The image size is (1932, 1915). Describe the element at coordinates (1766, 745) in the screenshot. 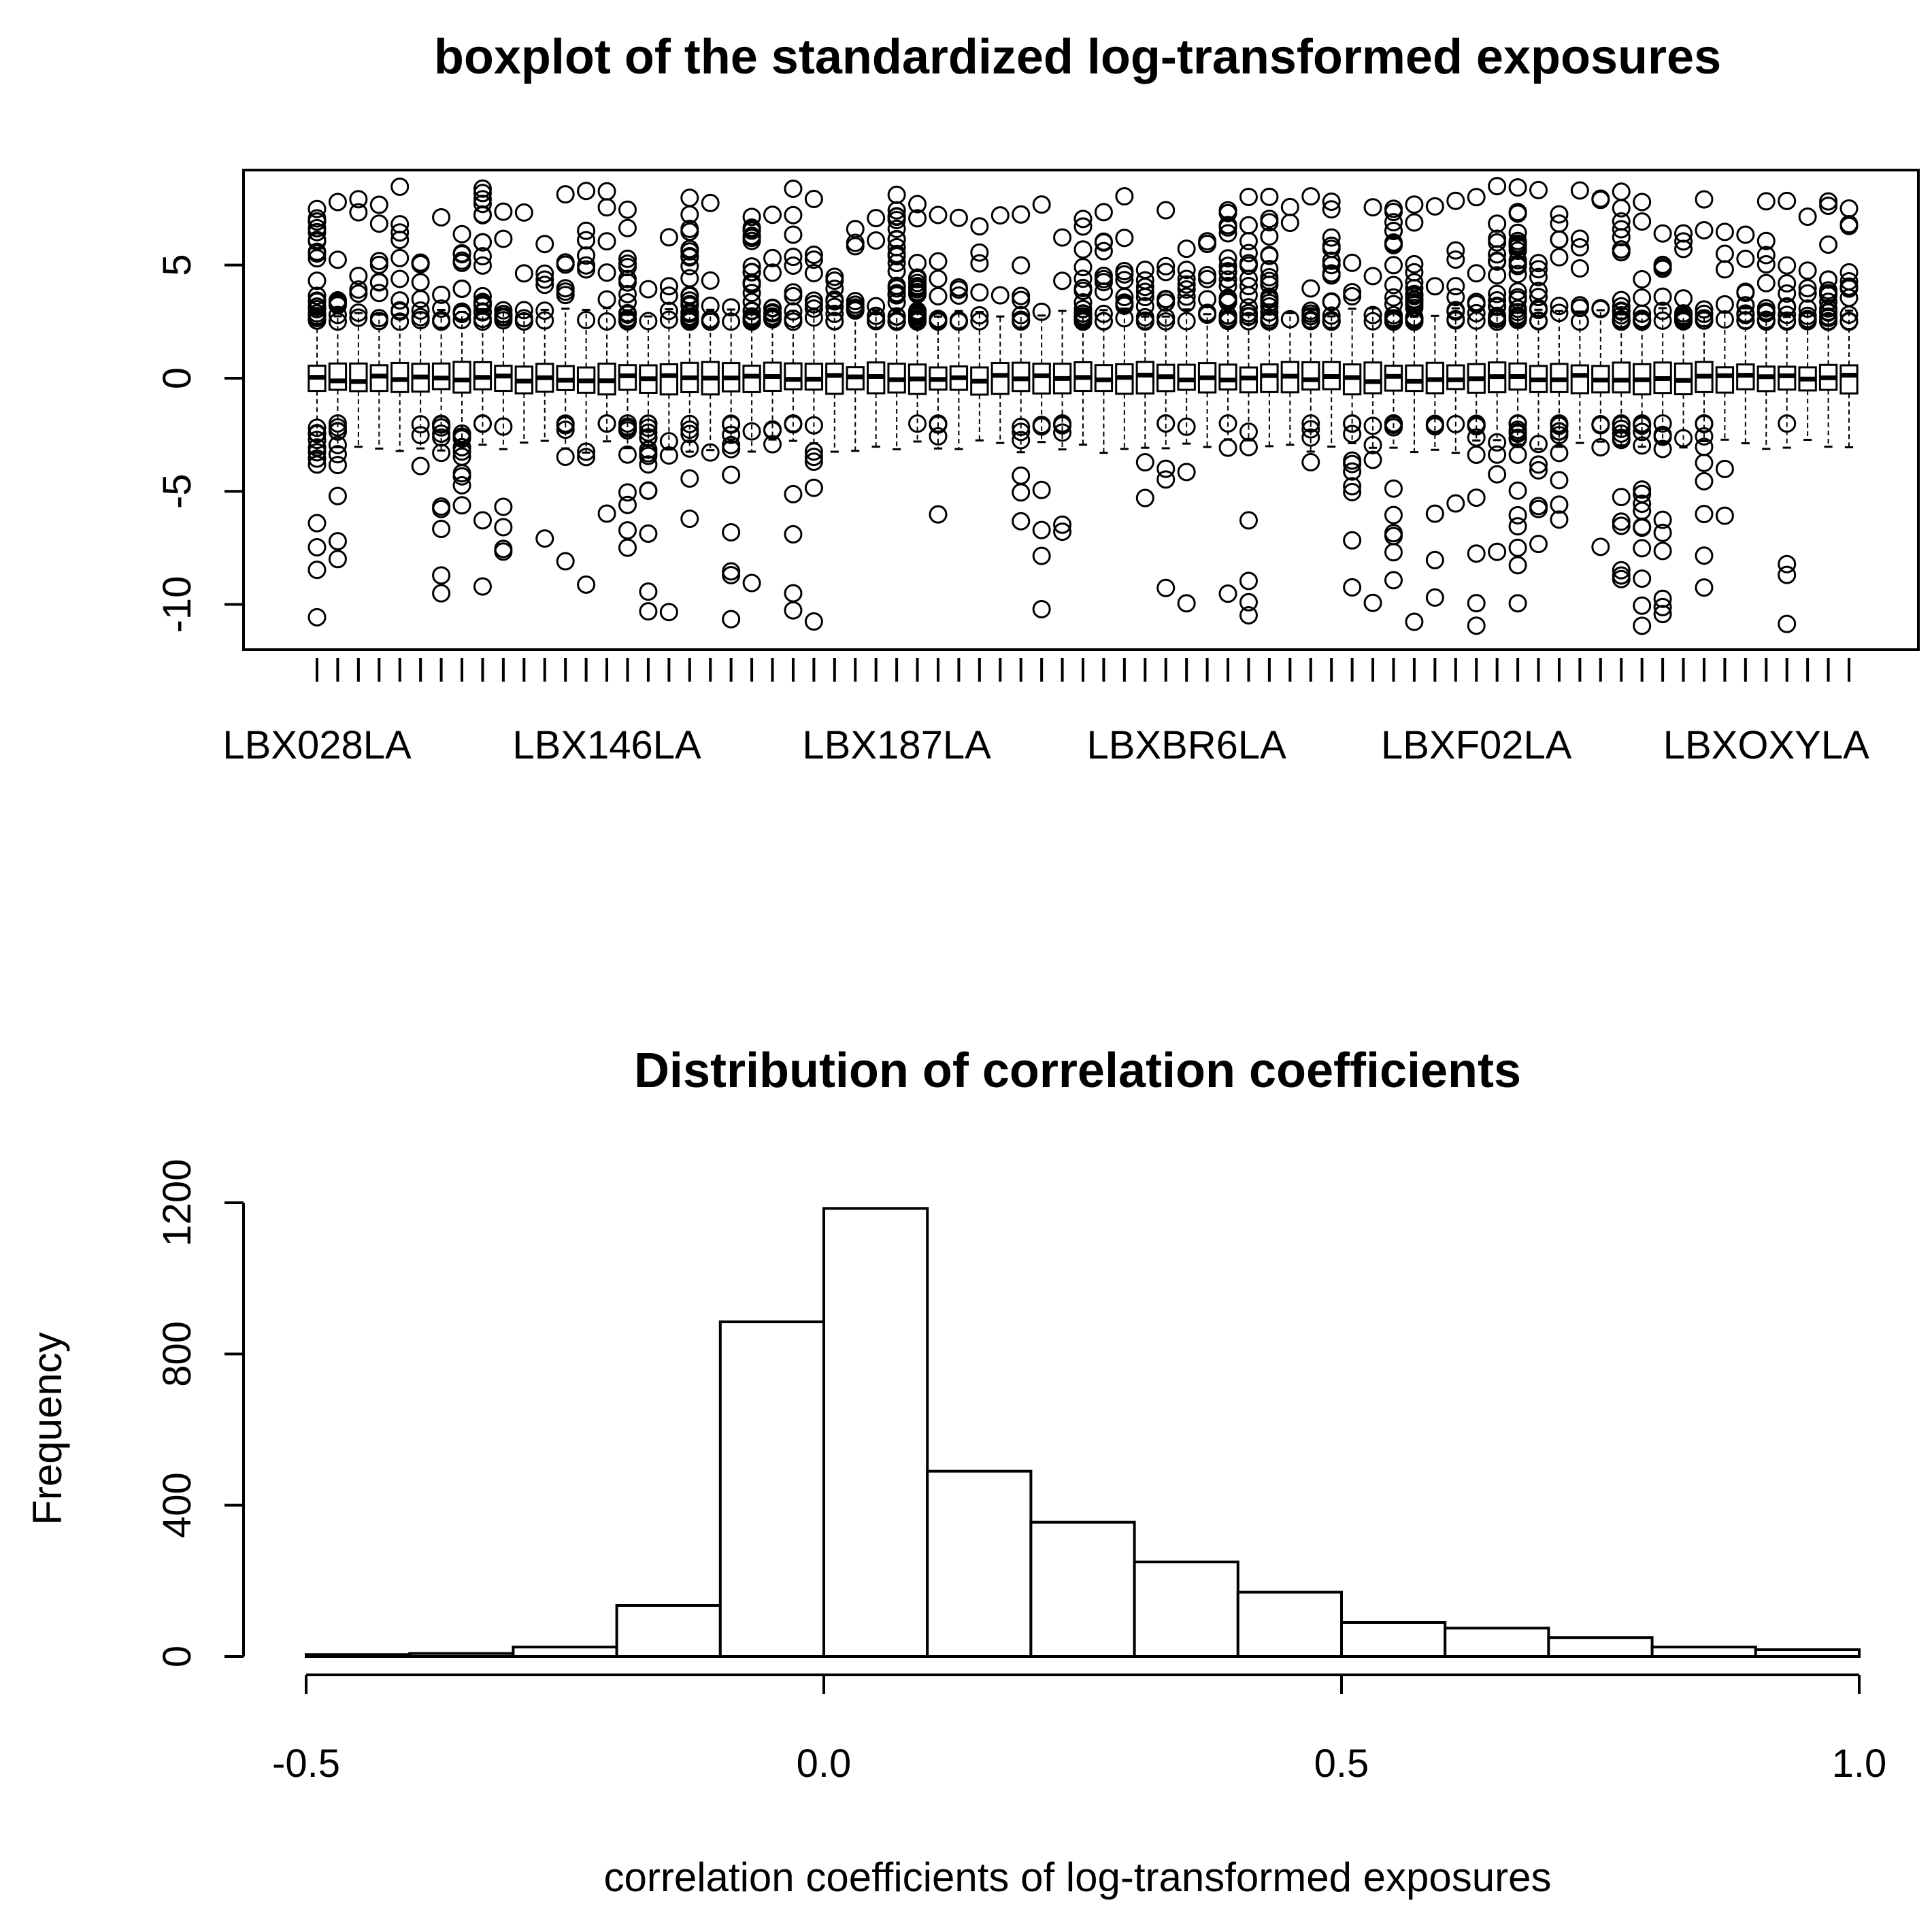

I see `x-category-label: LBXOXYLA` at that location.